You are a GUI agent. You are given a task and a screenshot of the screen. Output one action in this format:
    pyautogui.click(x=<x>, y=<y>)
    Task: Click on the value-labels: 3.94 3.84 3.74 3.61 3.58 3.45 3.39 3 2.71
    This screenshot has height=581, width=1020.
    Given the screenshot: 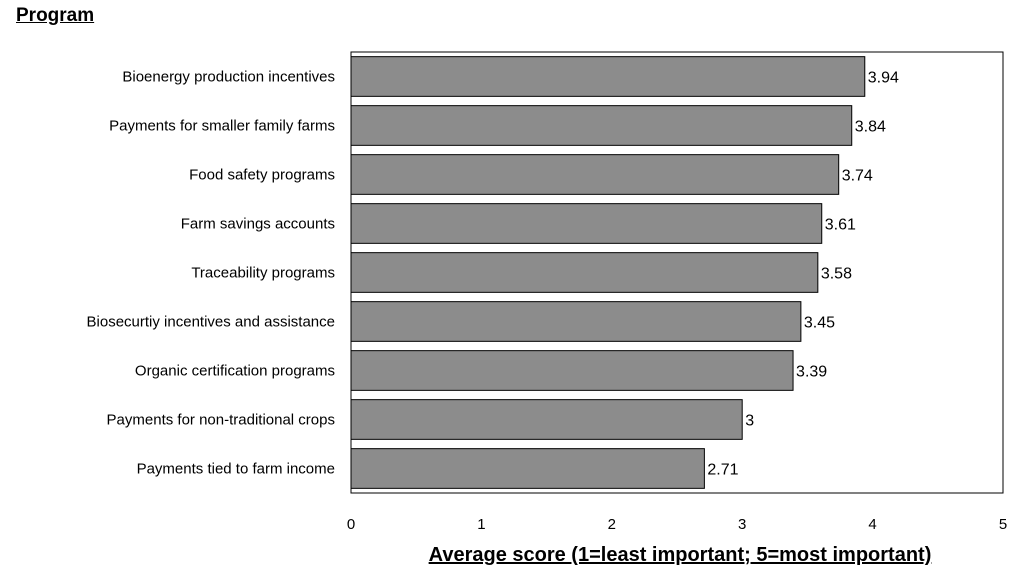 What is the action you would take?
    pyautogui.click(x=803, y=274)
    